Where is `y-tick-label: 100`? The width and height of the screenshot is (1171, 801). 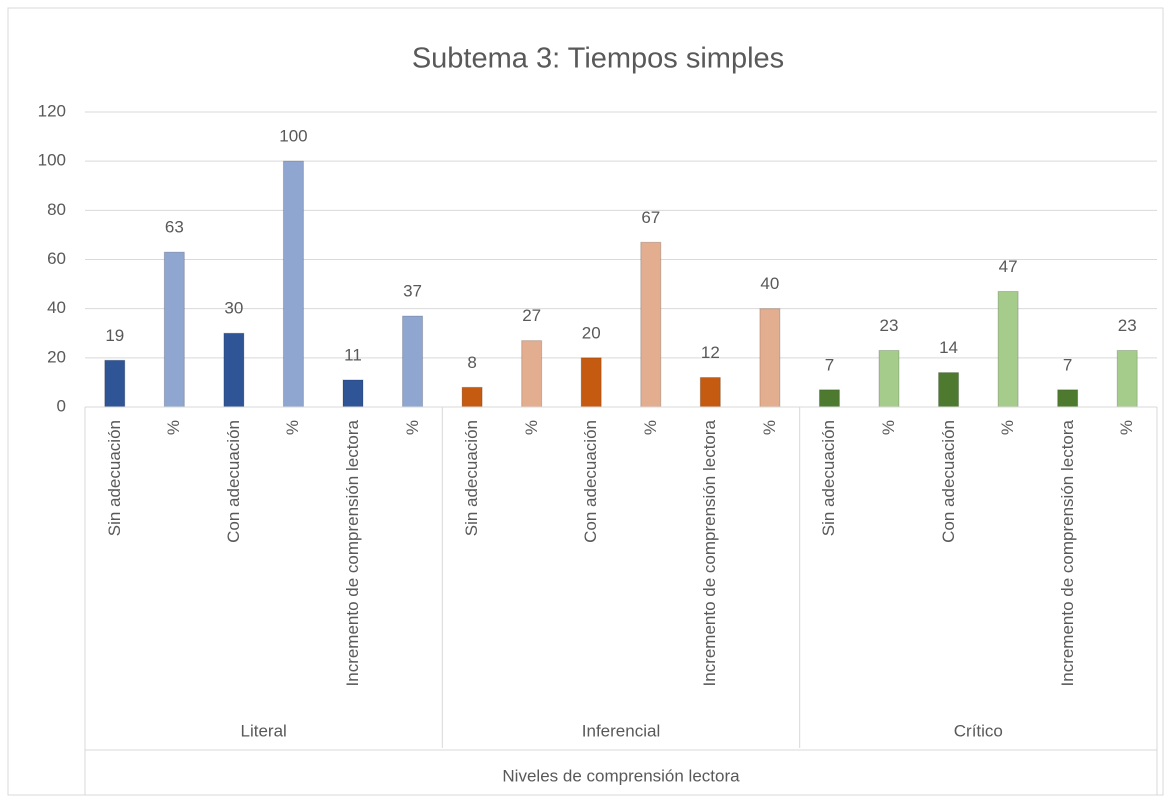
y-tick-label: 100 is located at coordinates (52, 160).